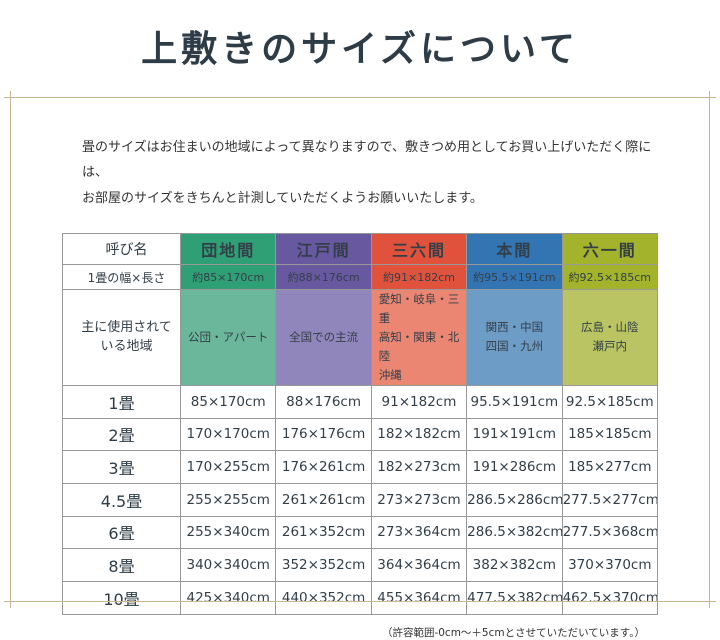 The image size is (720, 640). Describe the element at coordinates (610, 401) in the screenshot. I see `value-cell: 92.5×185cm` at that location.